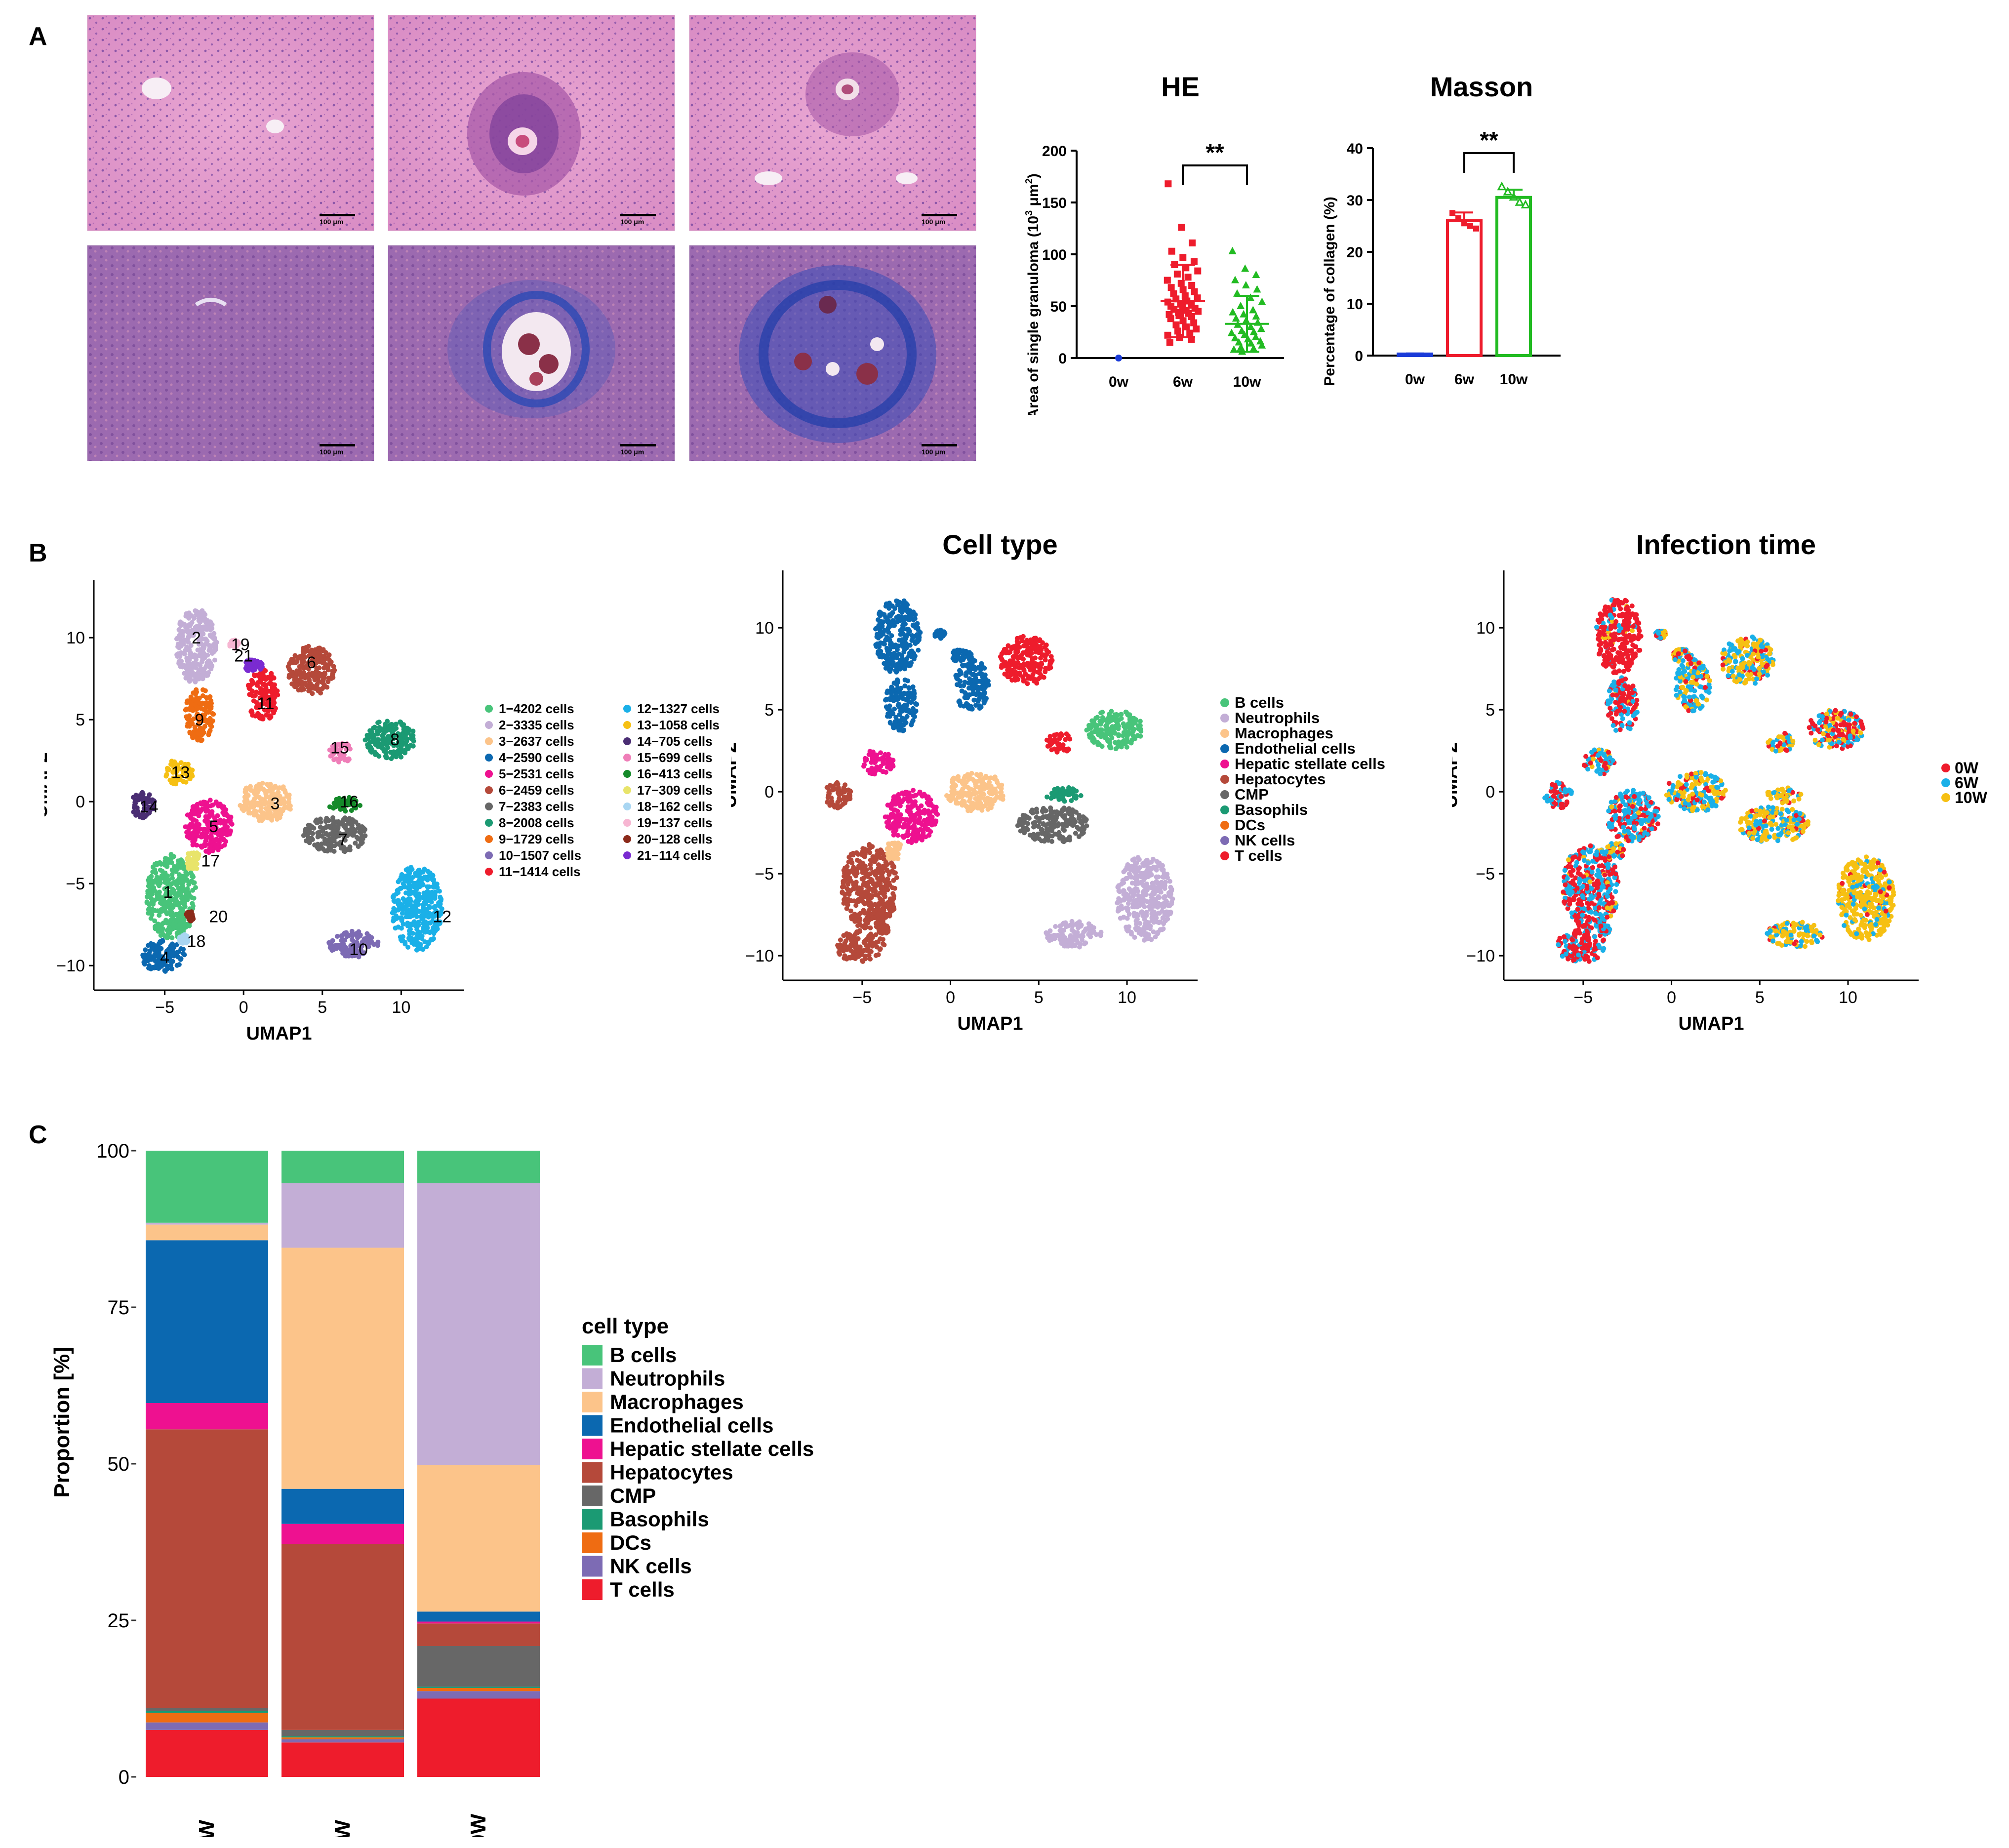 Image resolution: width=2009 pixels, height=1848 pixels. Describe the element at coordinates (678, 725) in the screenshot. I see `cluster-legend-label: 13−1058 cells` at that location.